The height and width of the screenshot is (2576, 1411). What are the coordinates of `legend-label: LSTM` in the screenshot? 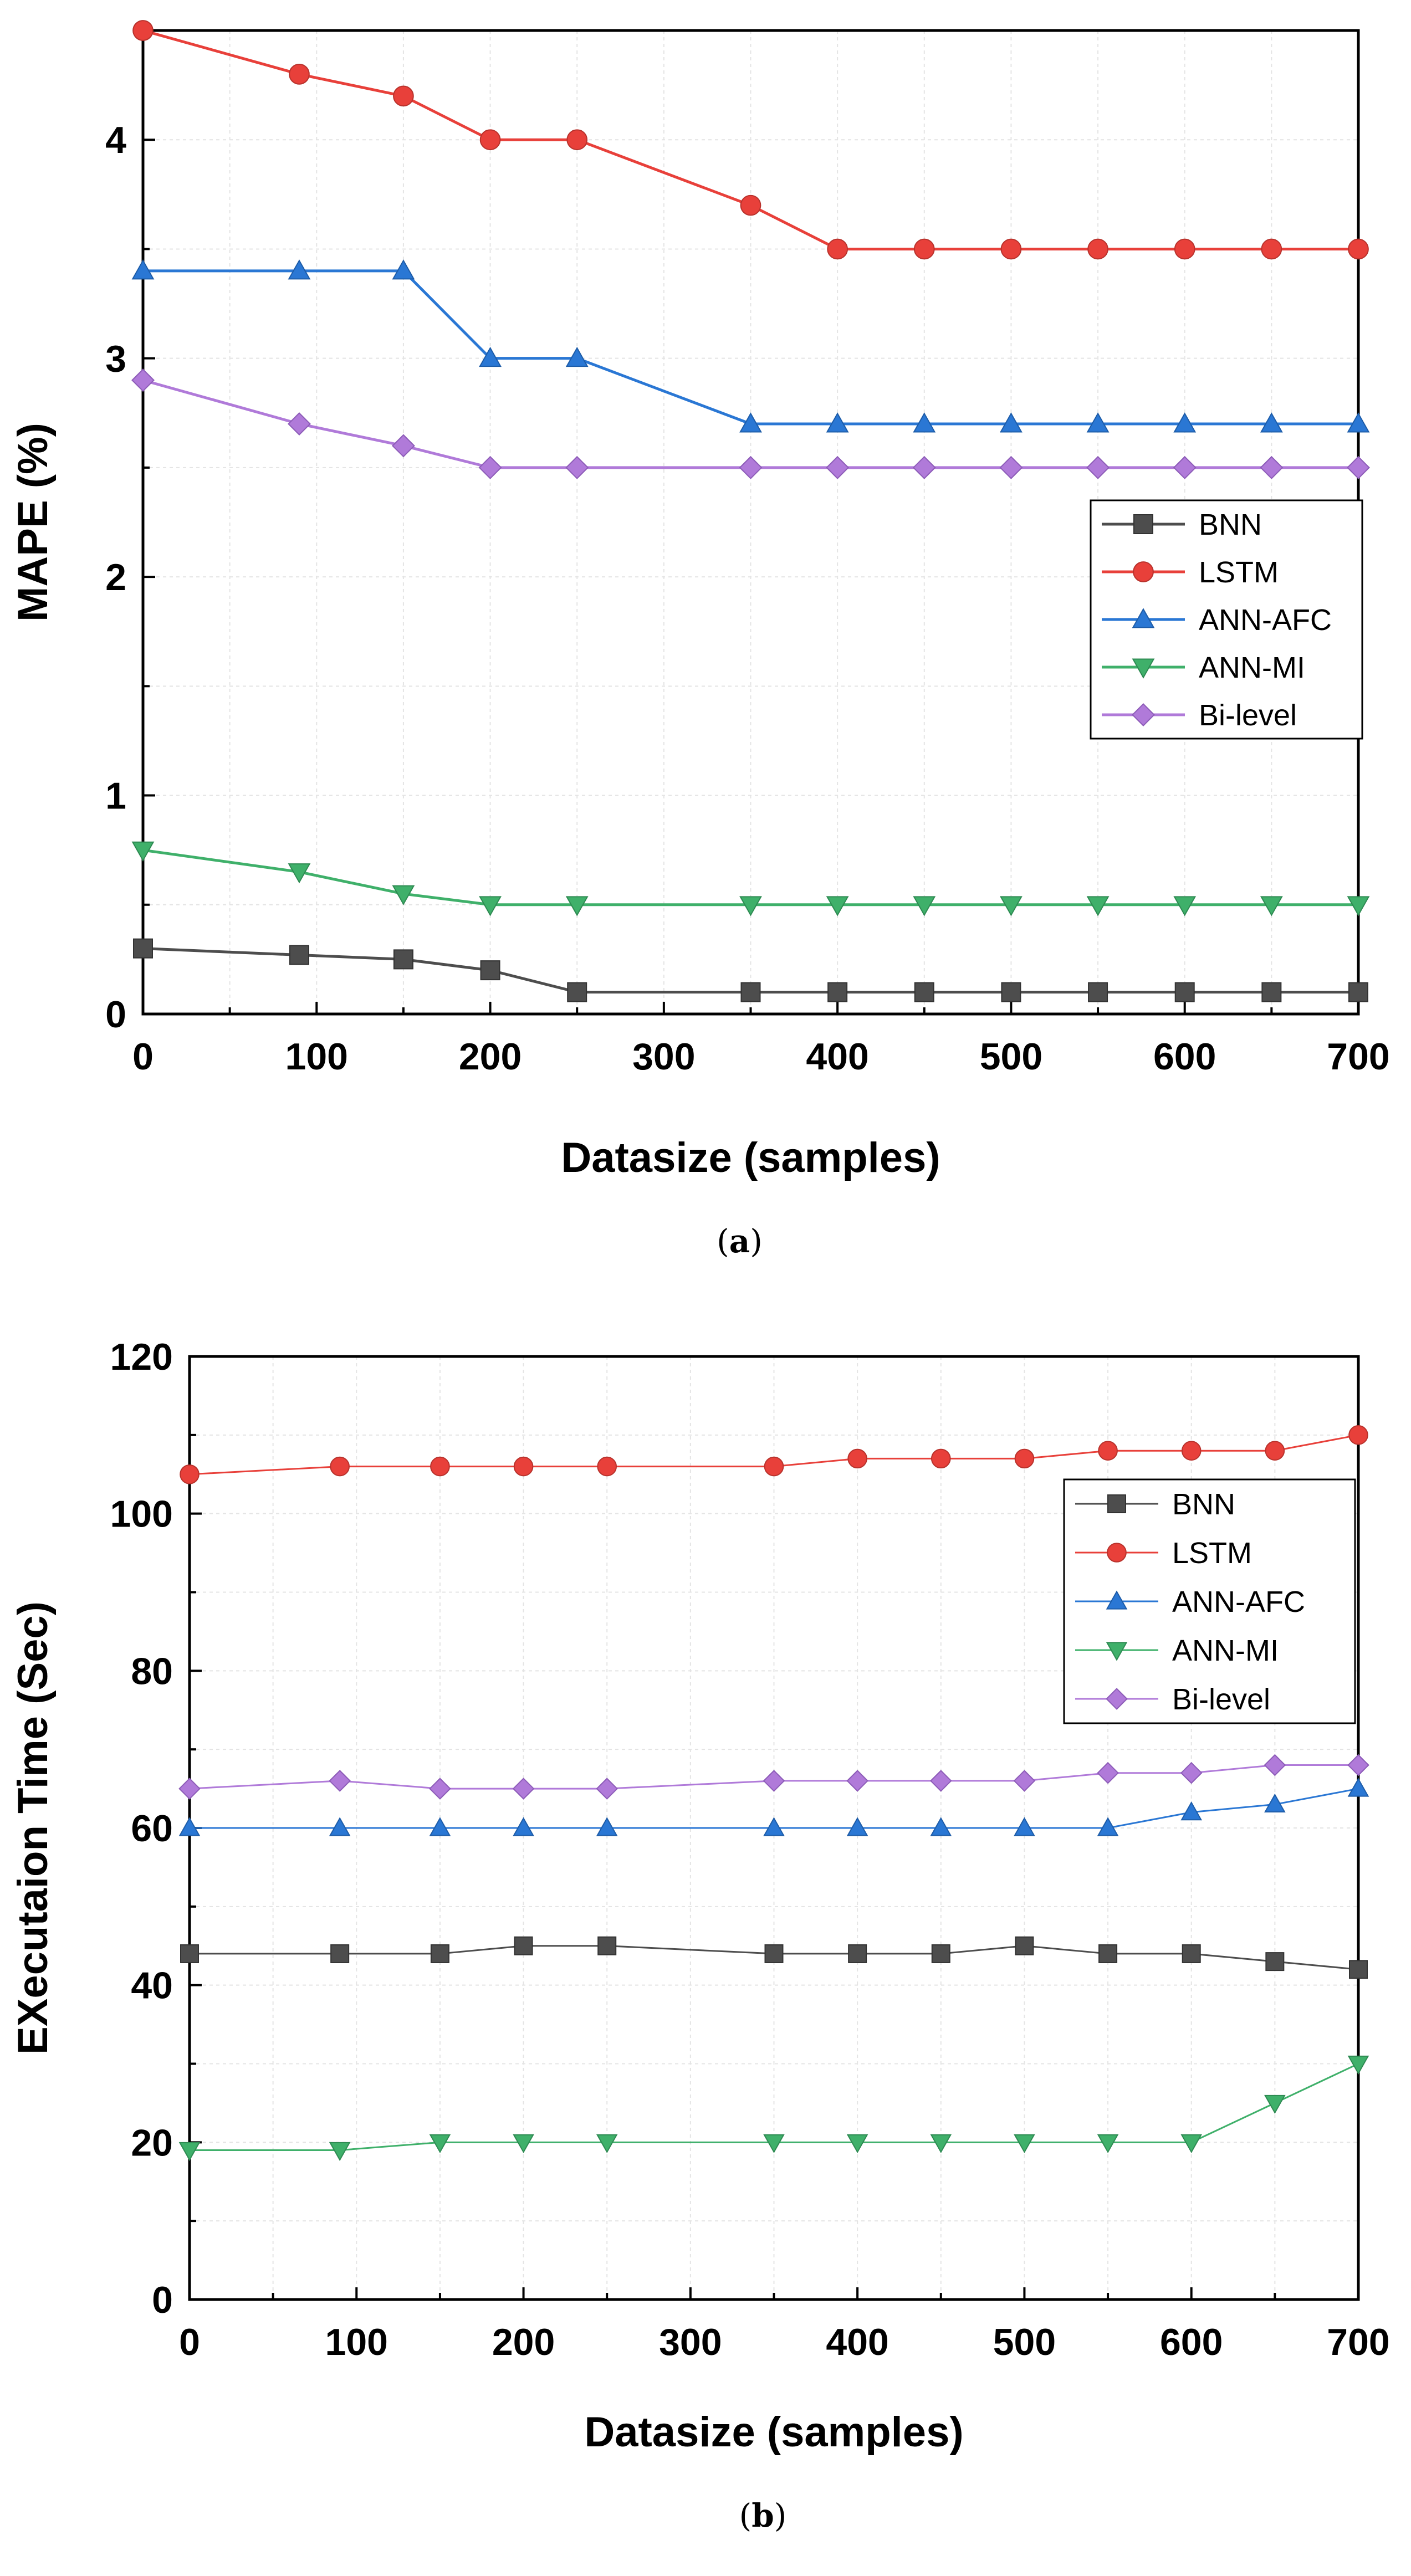 It's located at (1239, 572).